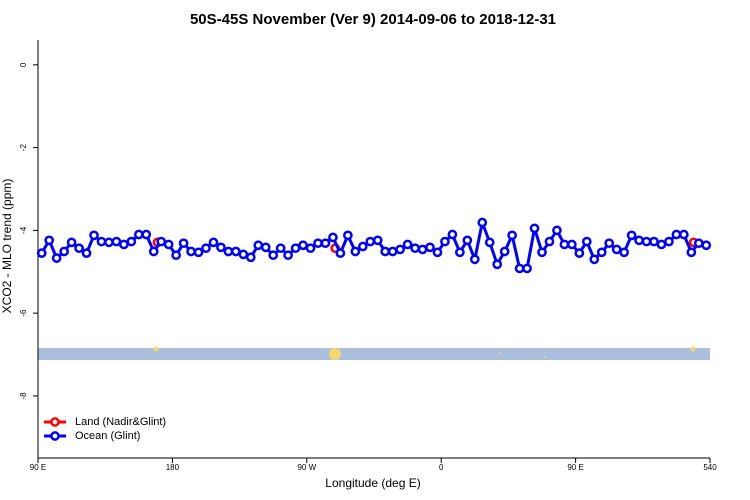  Describe the element at coordinates (710, 467) in the screenshot. I see `x-tick-label: 540` at that location.